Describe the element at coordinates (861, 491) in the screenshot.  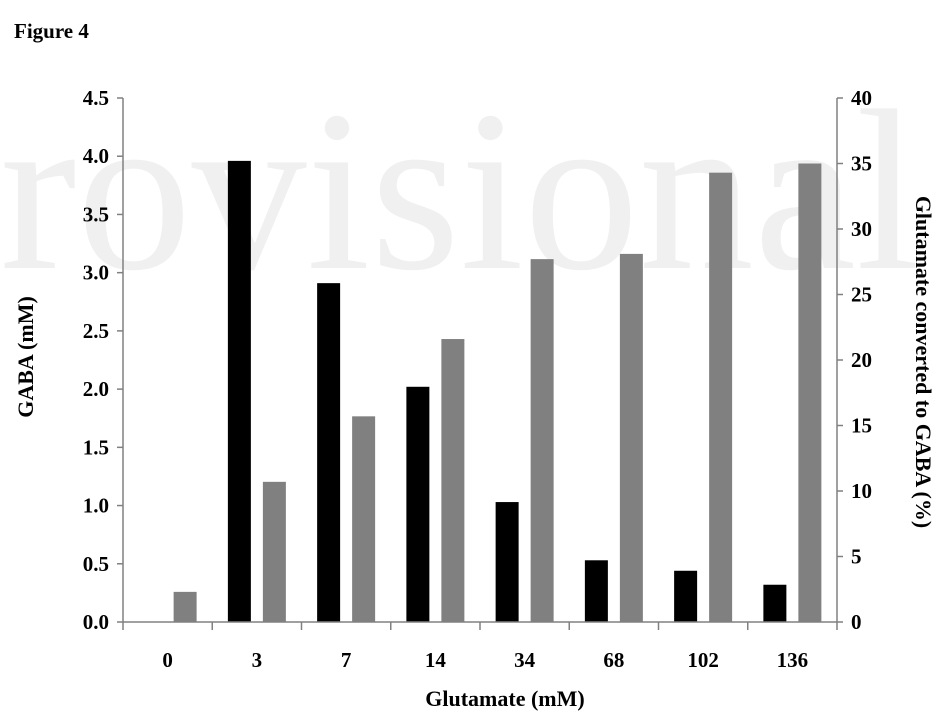
I see `right-tick-label: 10` at that location.